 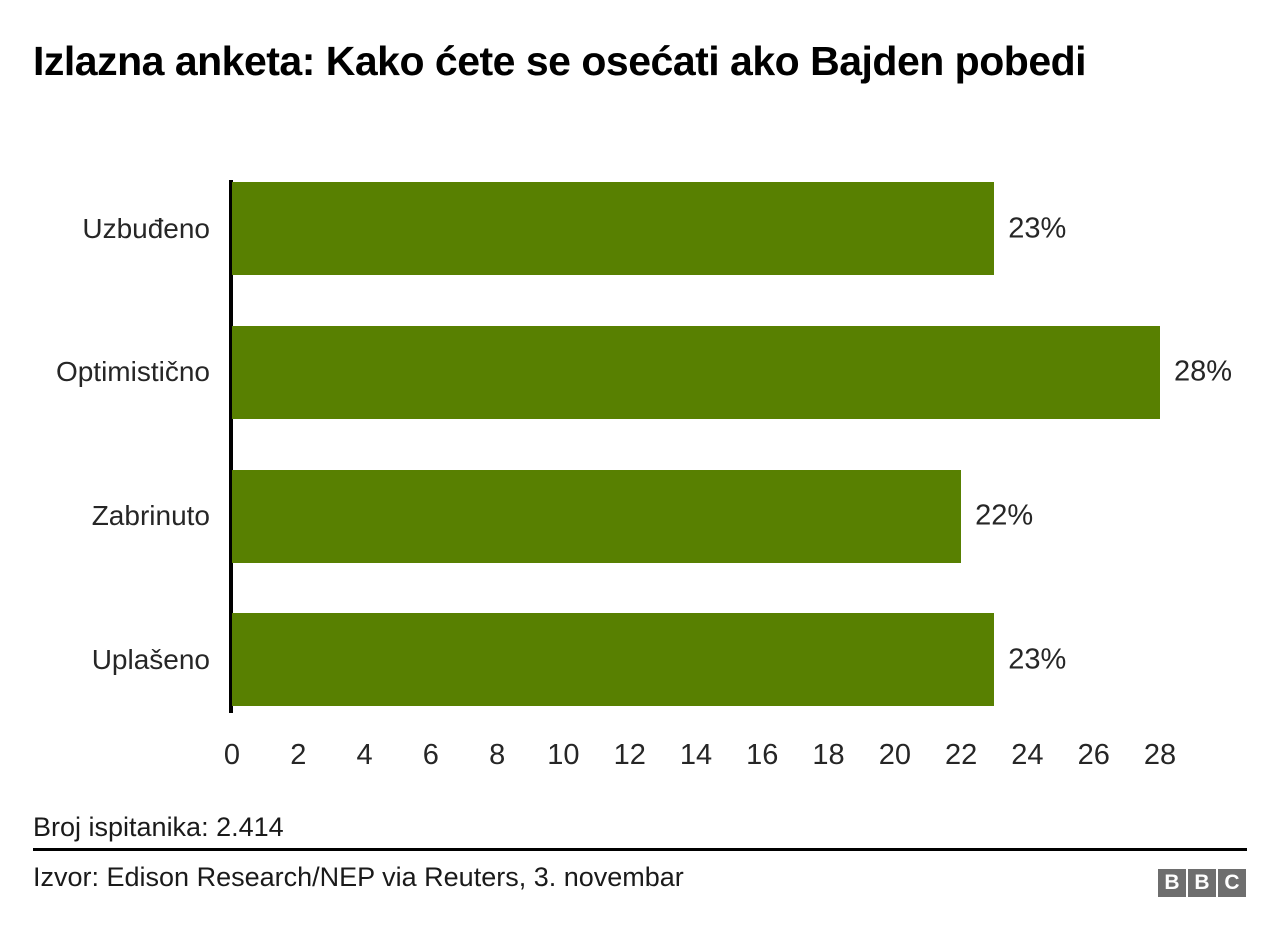 What do you see at coordinates (150, 659) in the screenshot?
I see `category-label: Uplašeno` at bounding box center [150, 659].